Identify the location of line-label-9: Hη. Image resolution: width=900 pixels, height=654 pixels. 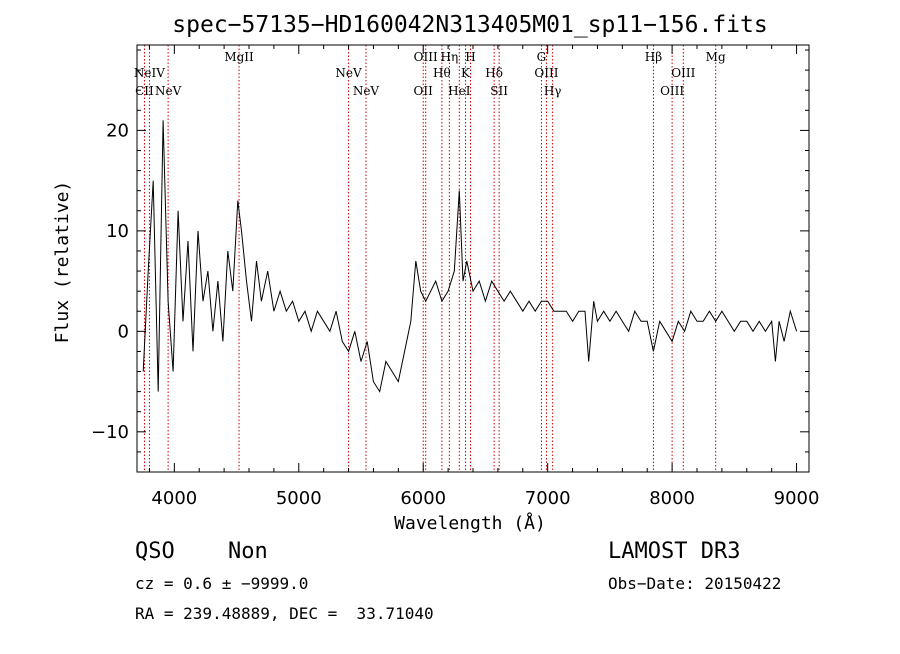
(450, 57).